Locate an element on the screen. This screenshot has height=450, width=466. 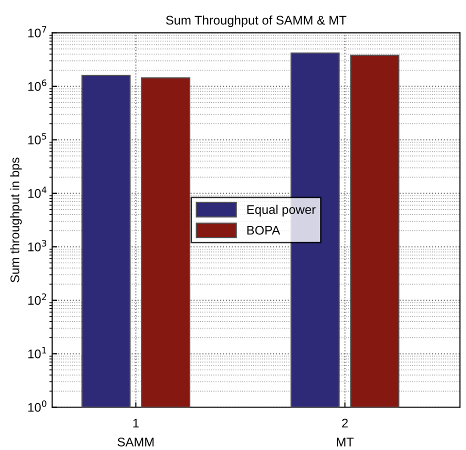
y-tick-label: 10$^{3}$ is located at coordinates (37, 246).